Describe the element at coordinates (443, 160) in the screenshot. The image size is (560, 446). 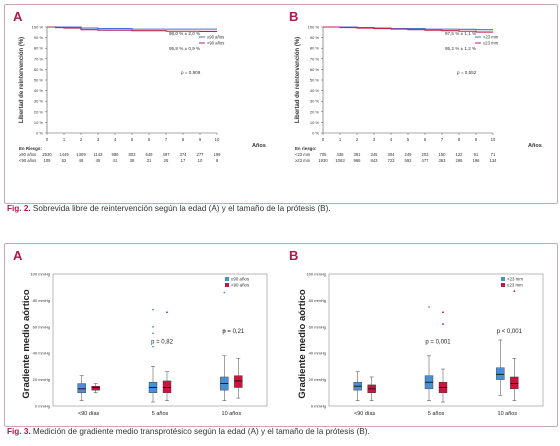
I see `risk-cell: 363` at that location.